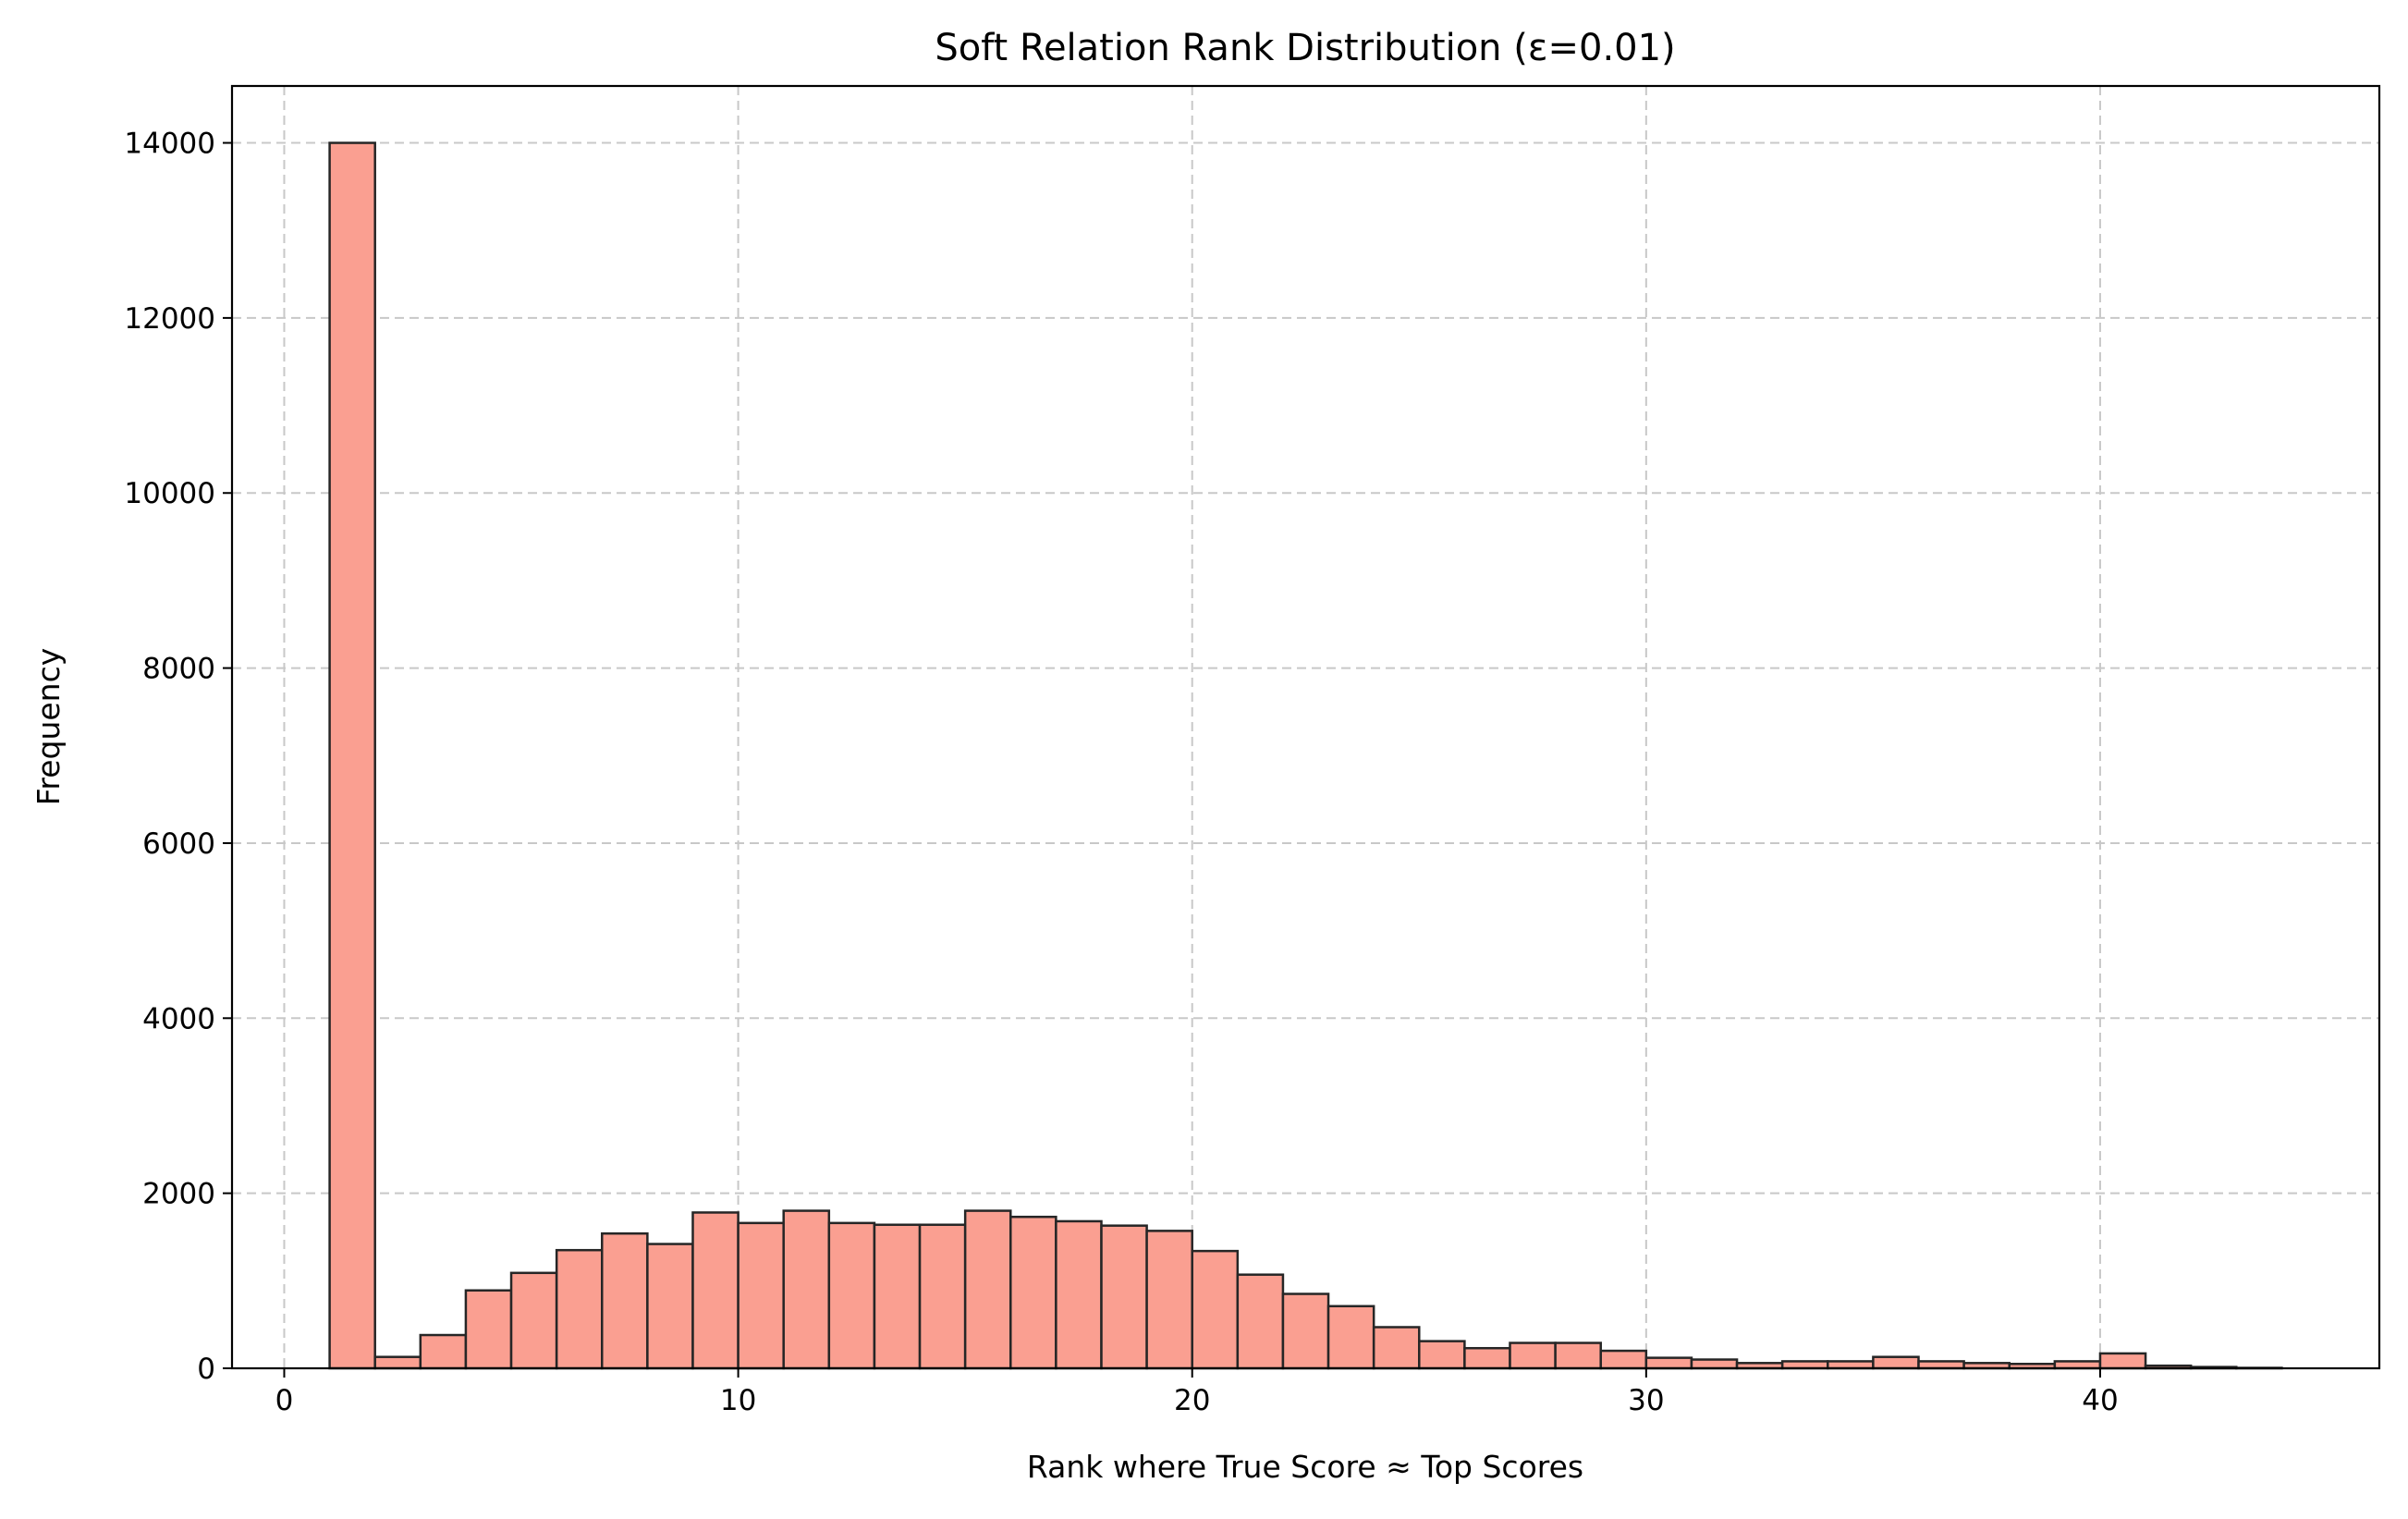  Describe the element at coordinates (1305, 1467) in the screenshot. I see `x-axis-label: Rank where True Score ≈ Top Scores` at that location.